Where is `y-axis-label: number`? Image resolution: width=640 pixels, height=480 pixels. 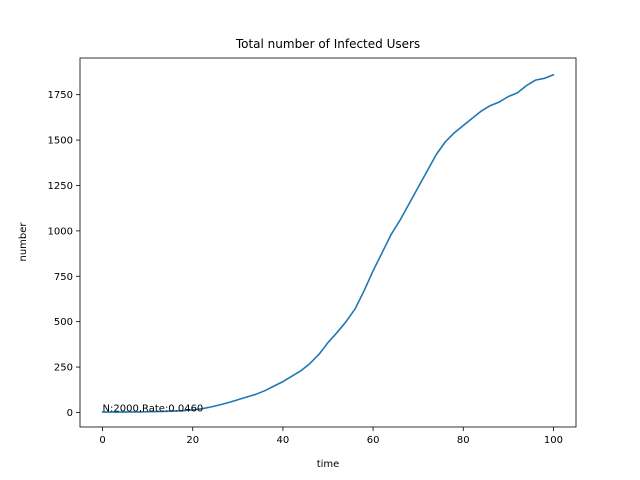 y-axis-label: number is located at coordinates (23, 242).